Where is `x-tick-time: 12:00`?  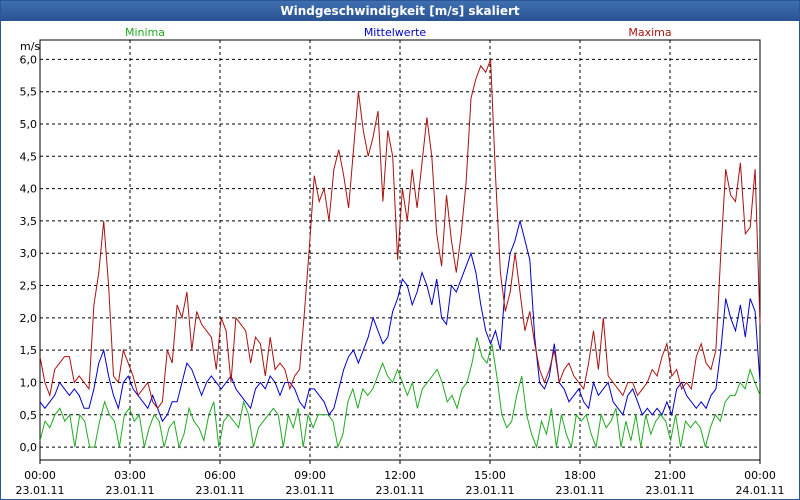 x-tick-time: 12:00 is located at coordinates (400, 475).